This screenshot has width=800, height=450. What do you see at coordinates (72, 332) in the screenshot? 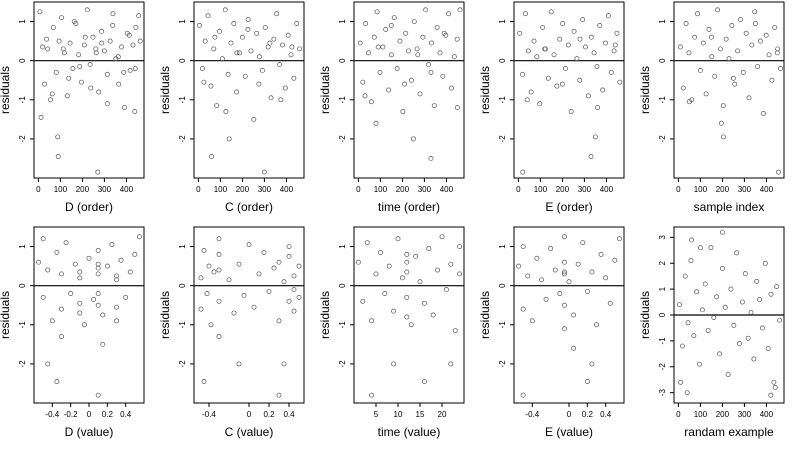
I see `chart-panel-6: -0.4 -0.2 0 0.2 0.4 -2 -1 0 1 D (value) residuals` at bounding box center [72, 332].